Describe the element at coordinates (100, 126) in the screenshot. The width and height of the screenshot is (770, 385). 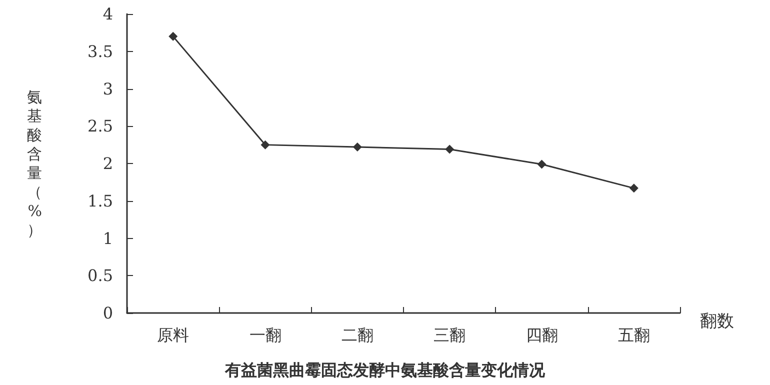
I see `y-tick-label: 2.5` at that location.